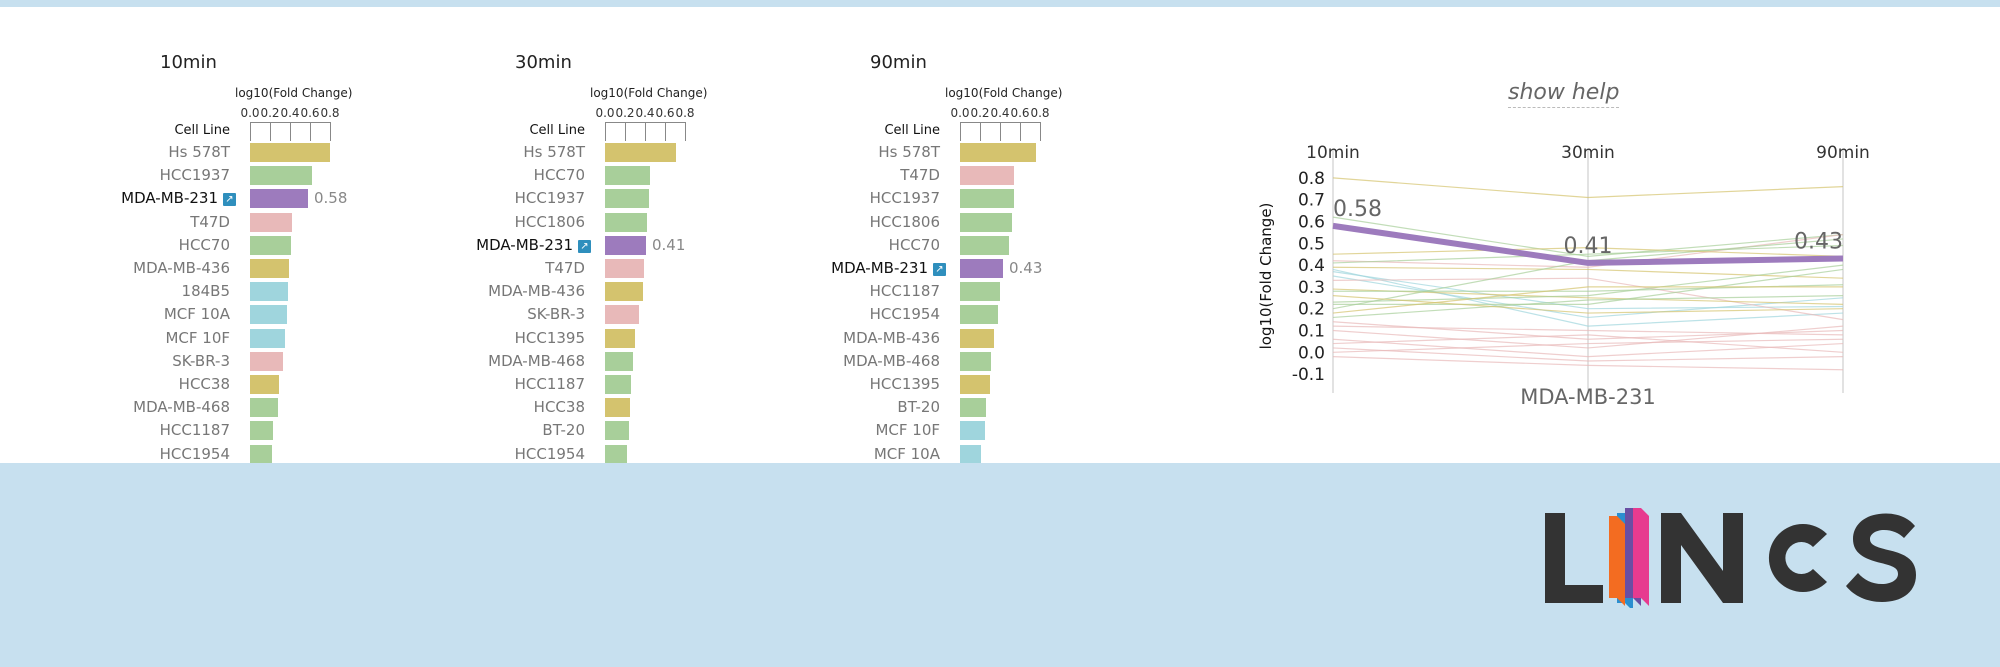 Image resolution: width=2000 pixels, height=667 pixels. Describe the element at coordinates (1641, 557) in the screenshot. I see `logo-bar-pink` at that location.